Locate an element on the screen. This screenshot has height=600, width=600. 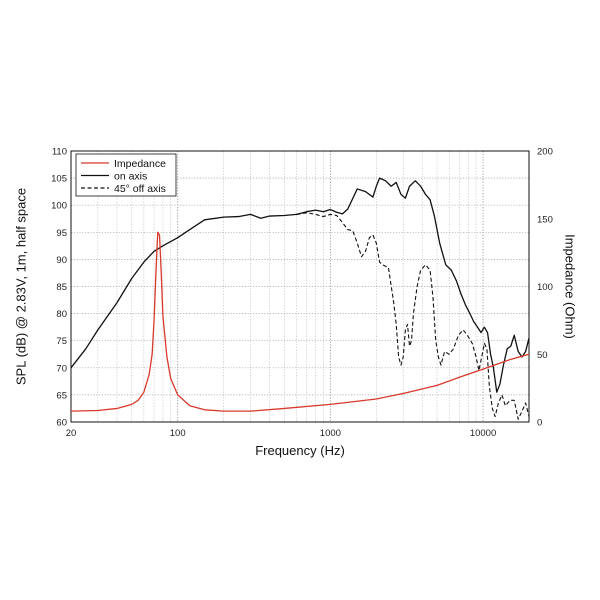
y2-tick-label: 100 is located at coordinates (545, 287).